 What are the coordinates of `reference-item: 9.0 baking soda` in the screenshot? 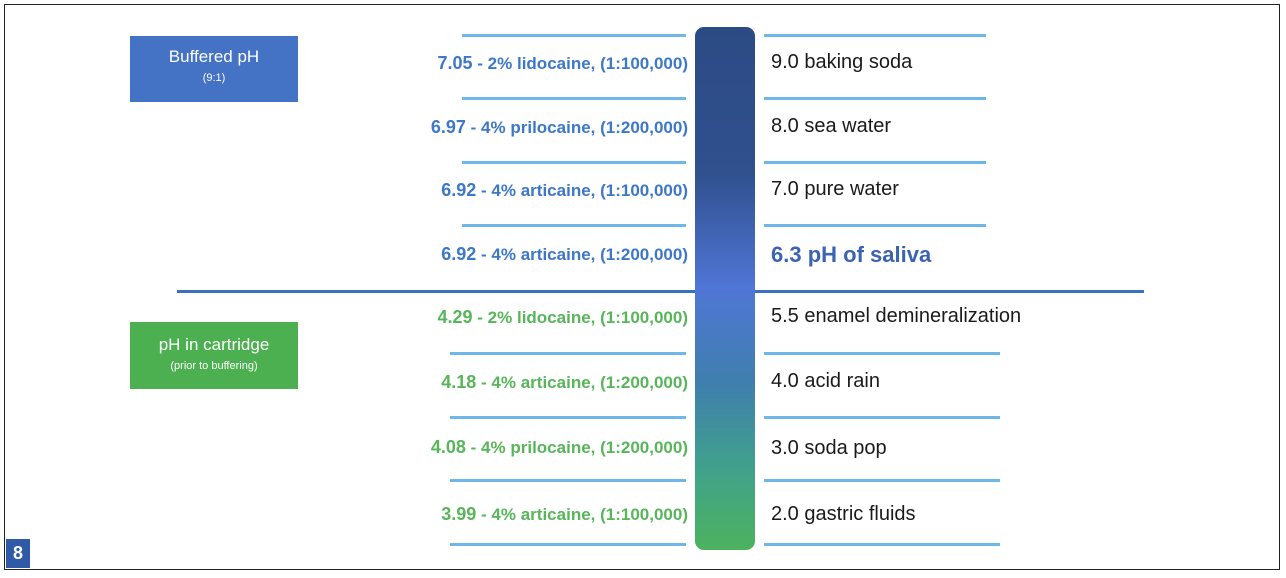 It's located at (842, 62).